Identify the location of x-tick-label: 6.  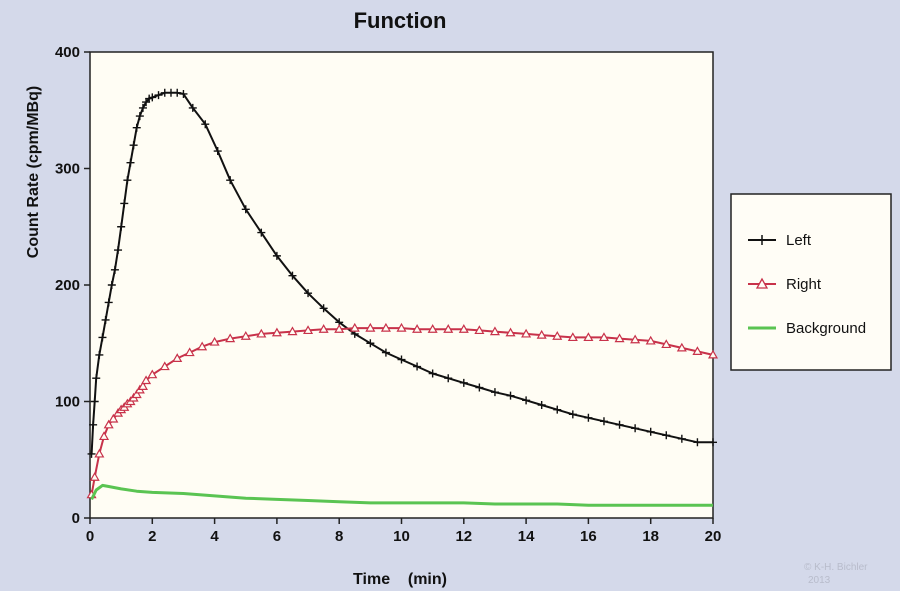
(277, 536).